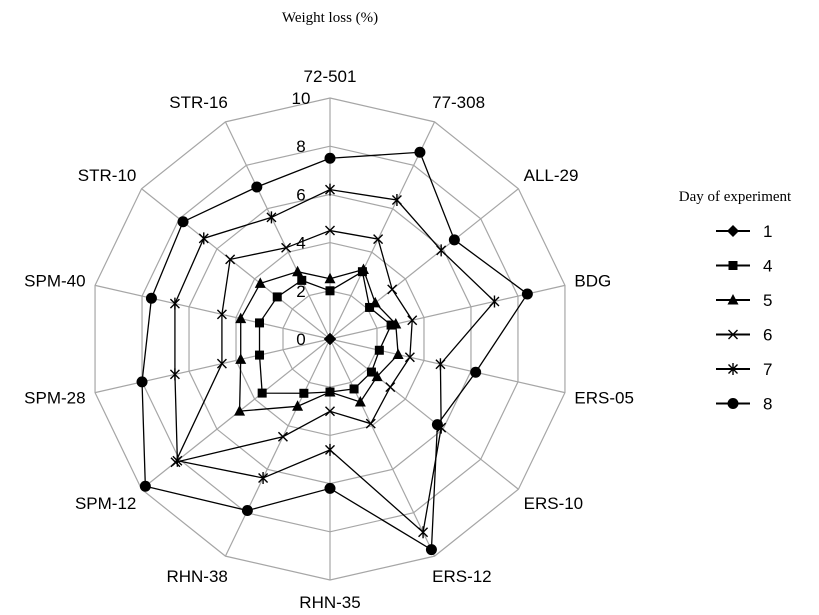 The image size is (819, 615). I want to click on legend-title: Day of experiment, so click(735, 197).